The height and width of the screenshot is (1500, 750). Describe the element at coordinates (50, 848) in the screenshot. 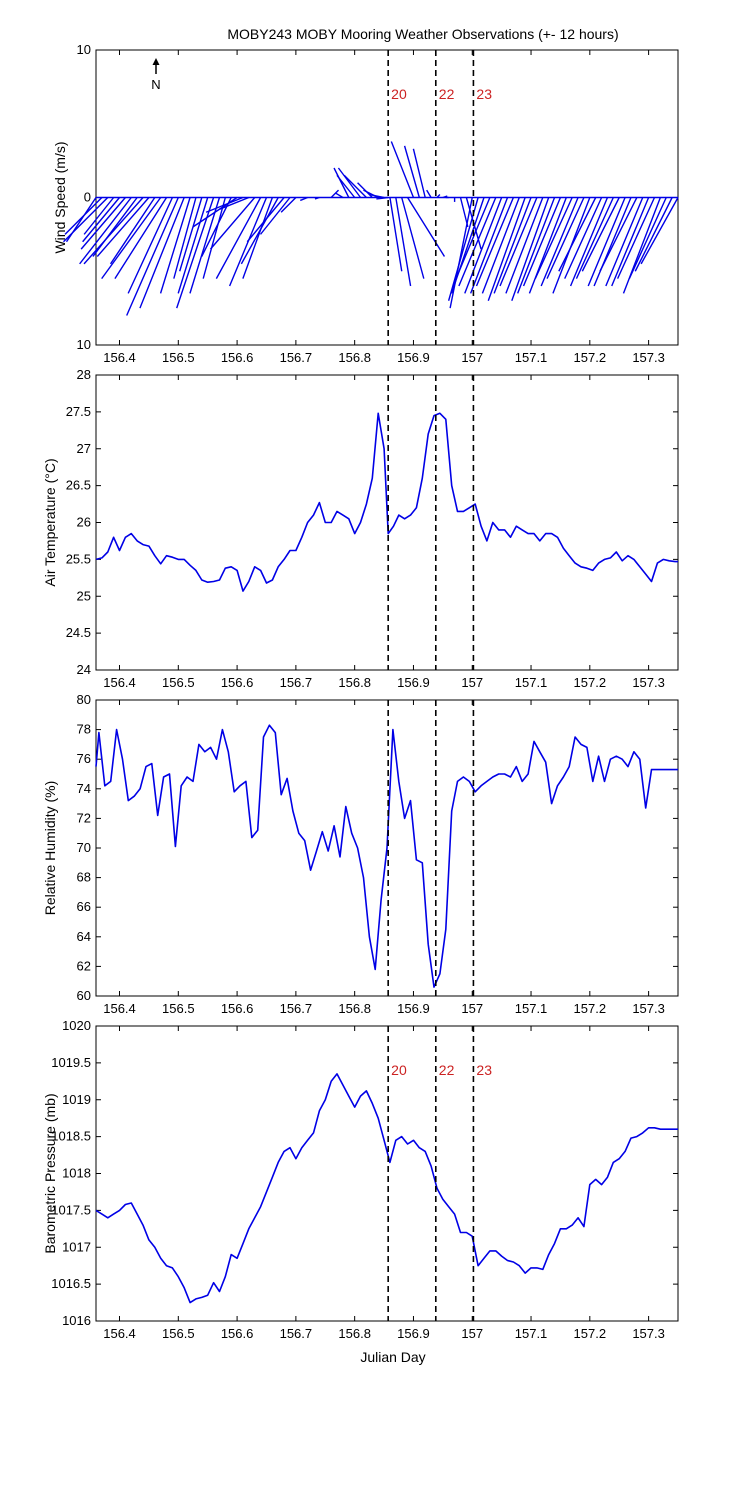

I see `y-axis-label: Relative Humidity (%)` at that location.